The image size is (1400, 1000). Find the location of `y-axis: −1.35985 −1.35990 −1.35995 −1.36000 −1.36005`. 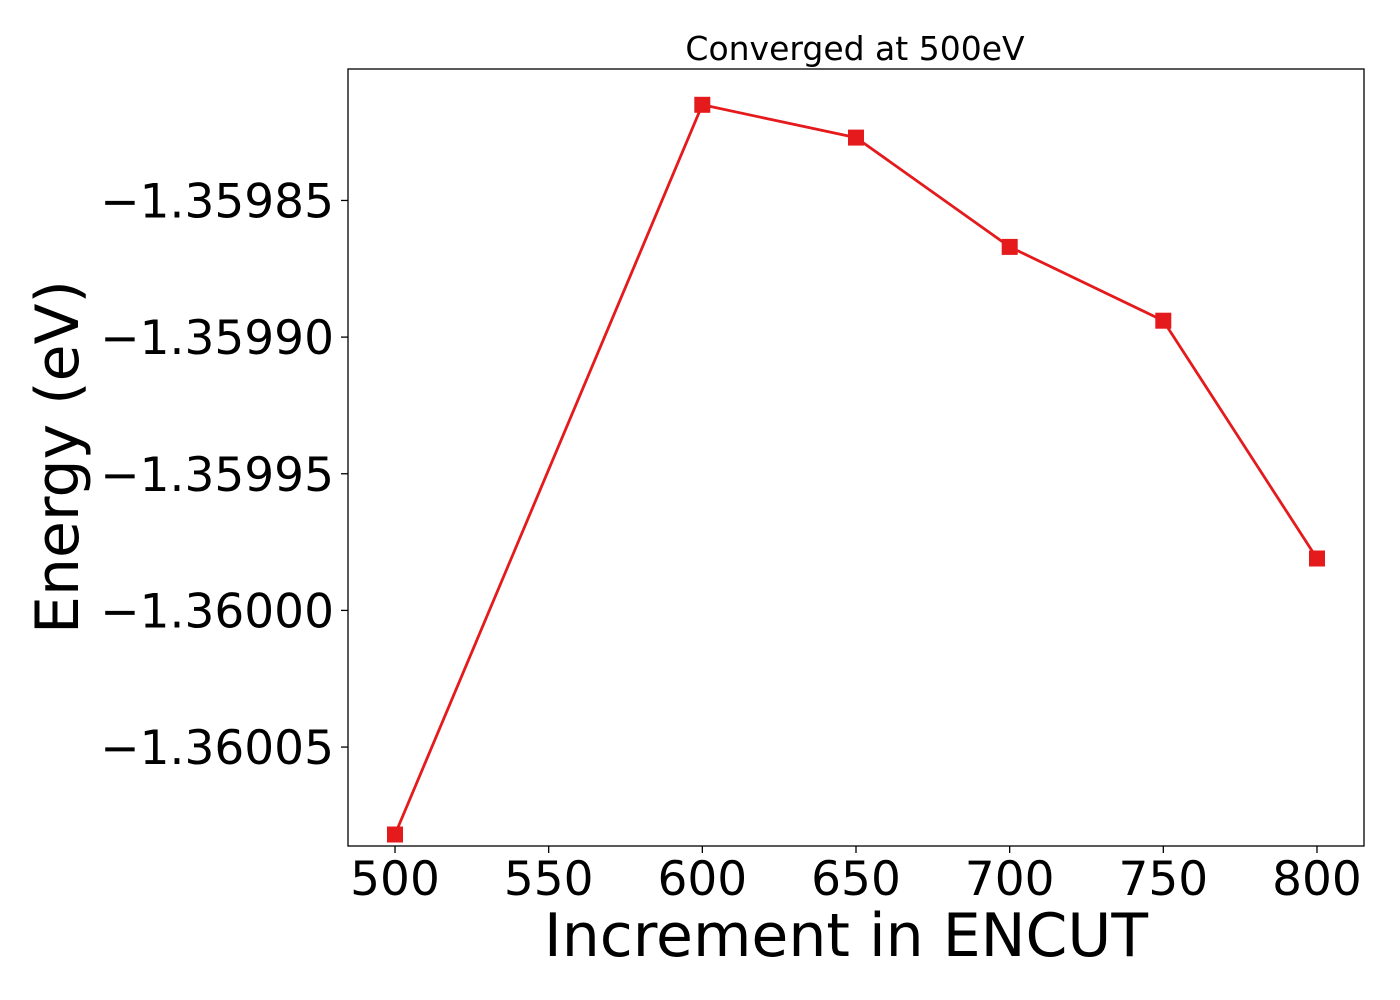

y-axis: −1.35985 −1.35990 −1.35995 −1.36000 −1.36005 is located at coordinates (224, 475).